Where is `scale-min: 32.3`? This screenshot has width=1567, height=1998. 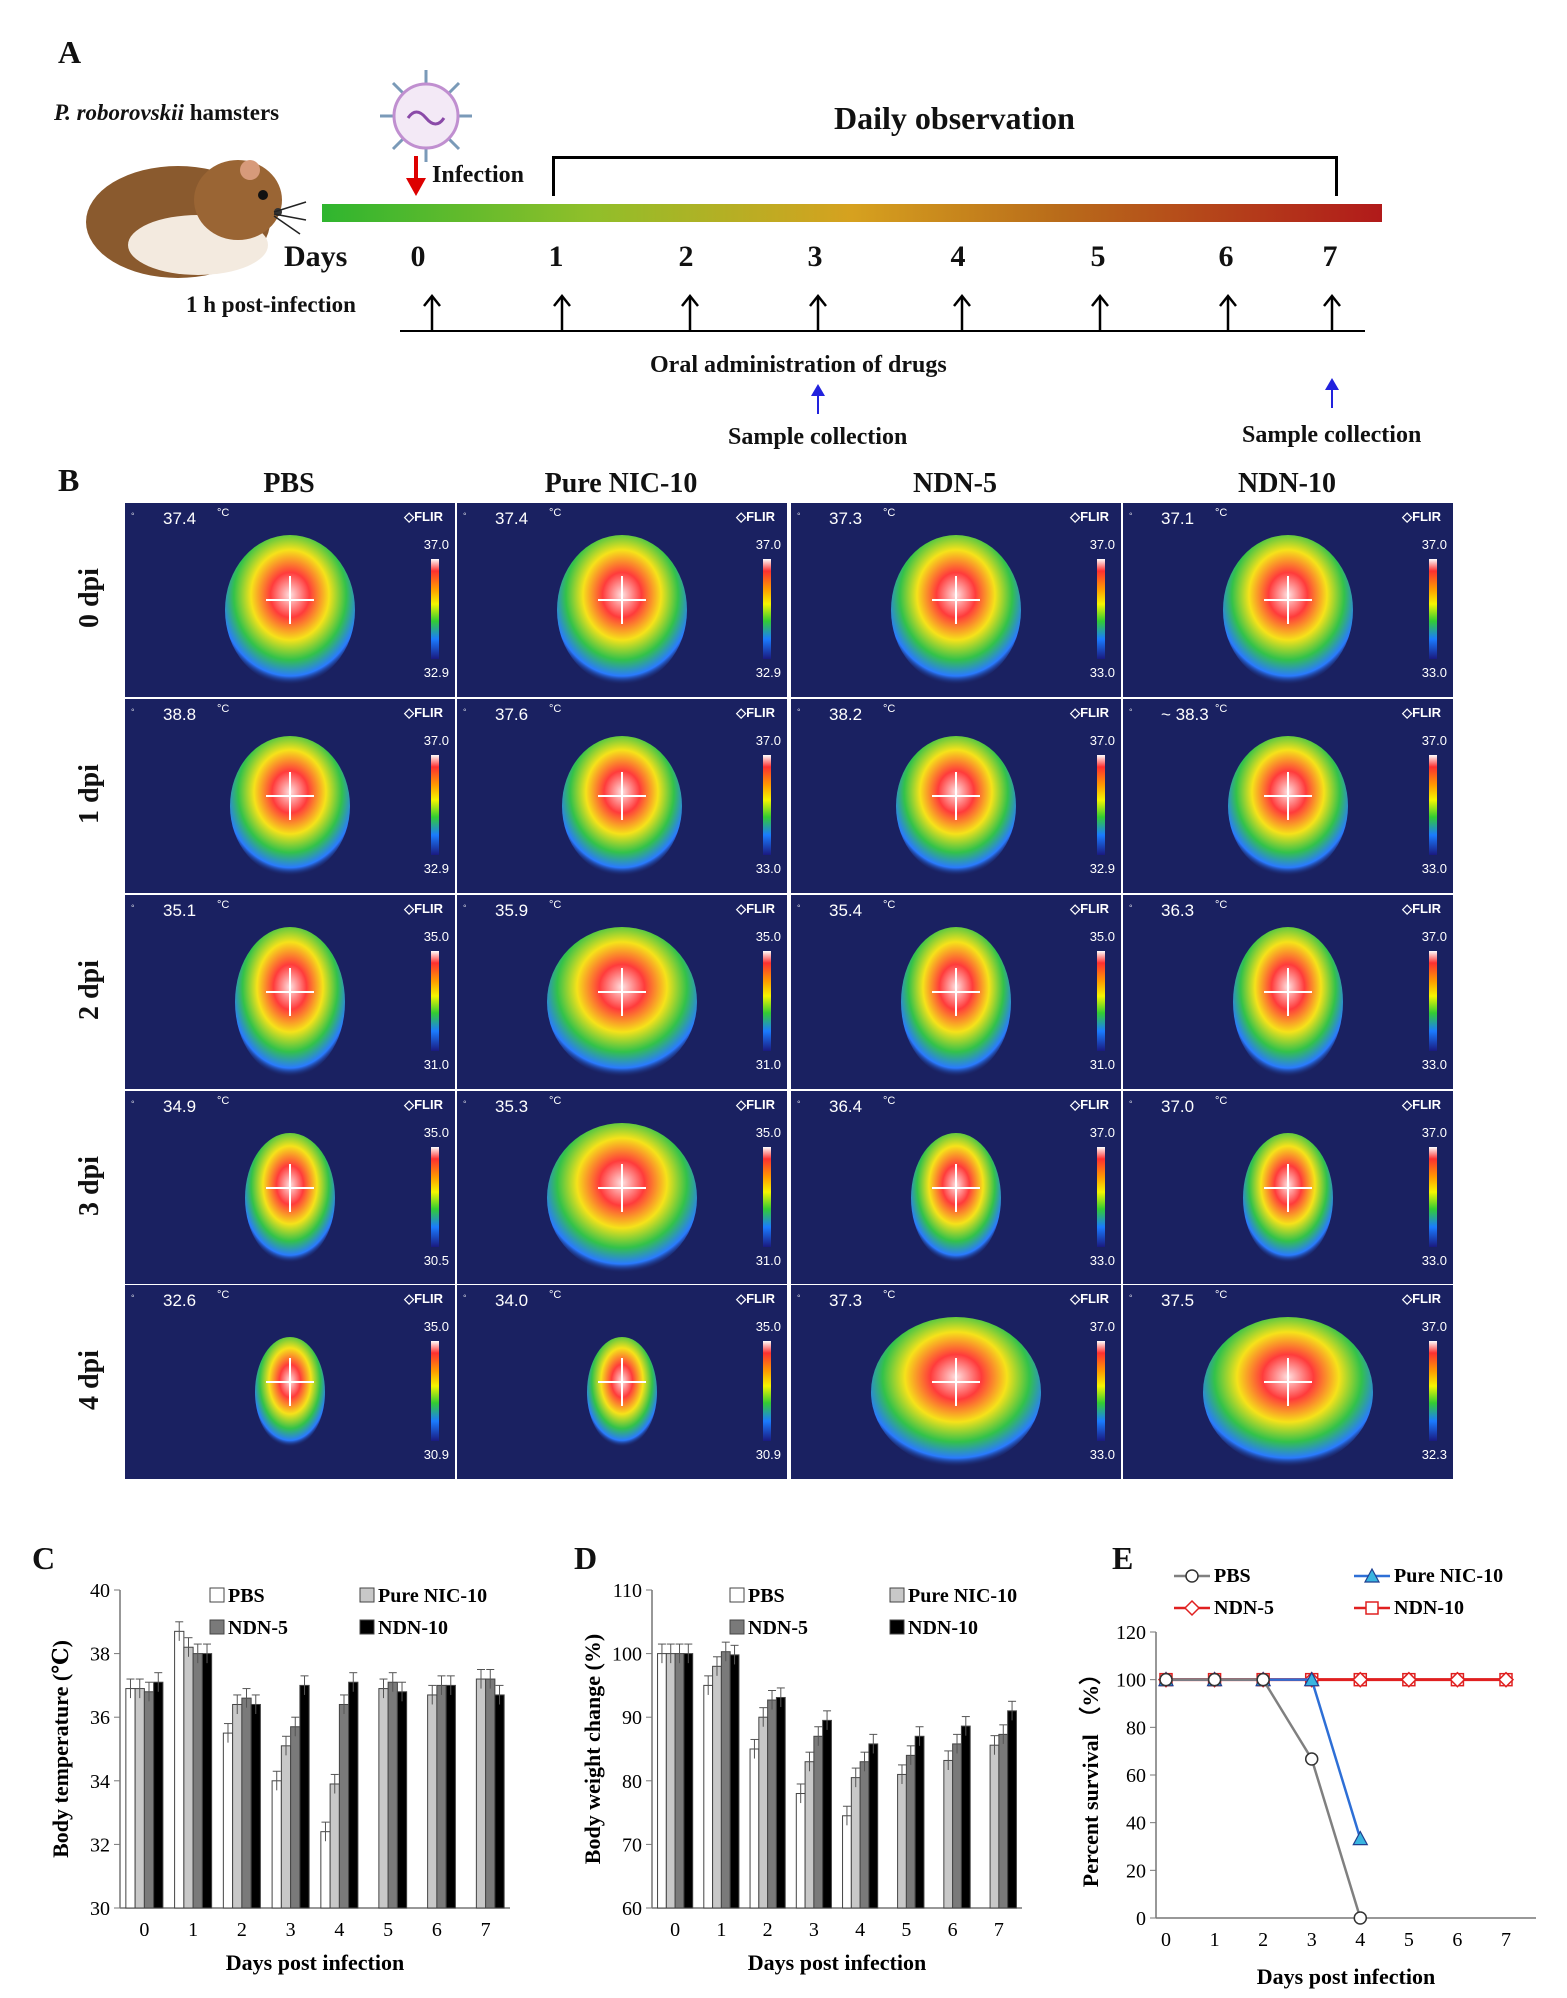 scale-min: 32.3 is located at coordinates (1434, 1454).